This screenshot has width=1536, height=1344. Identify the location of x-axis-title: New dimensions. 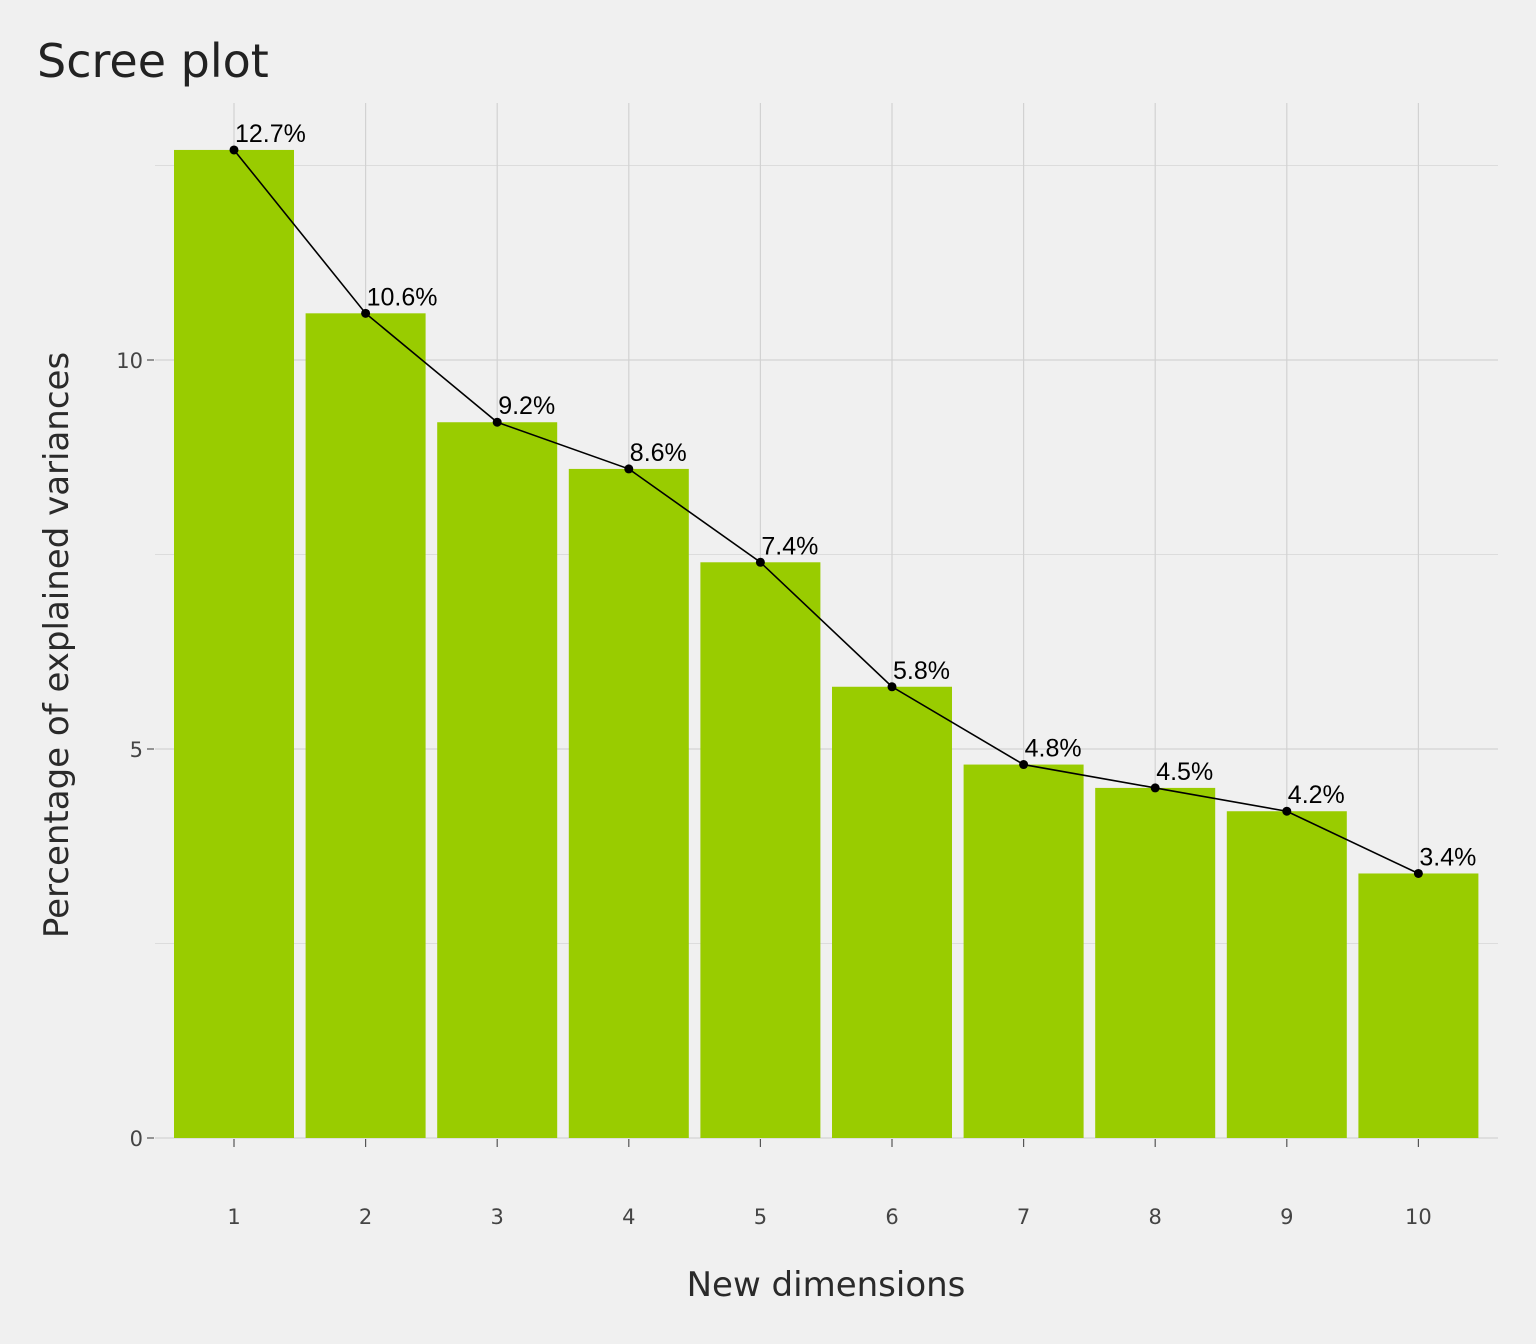
(826, 1285).